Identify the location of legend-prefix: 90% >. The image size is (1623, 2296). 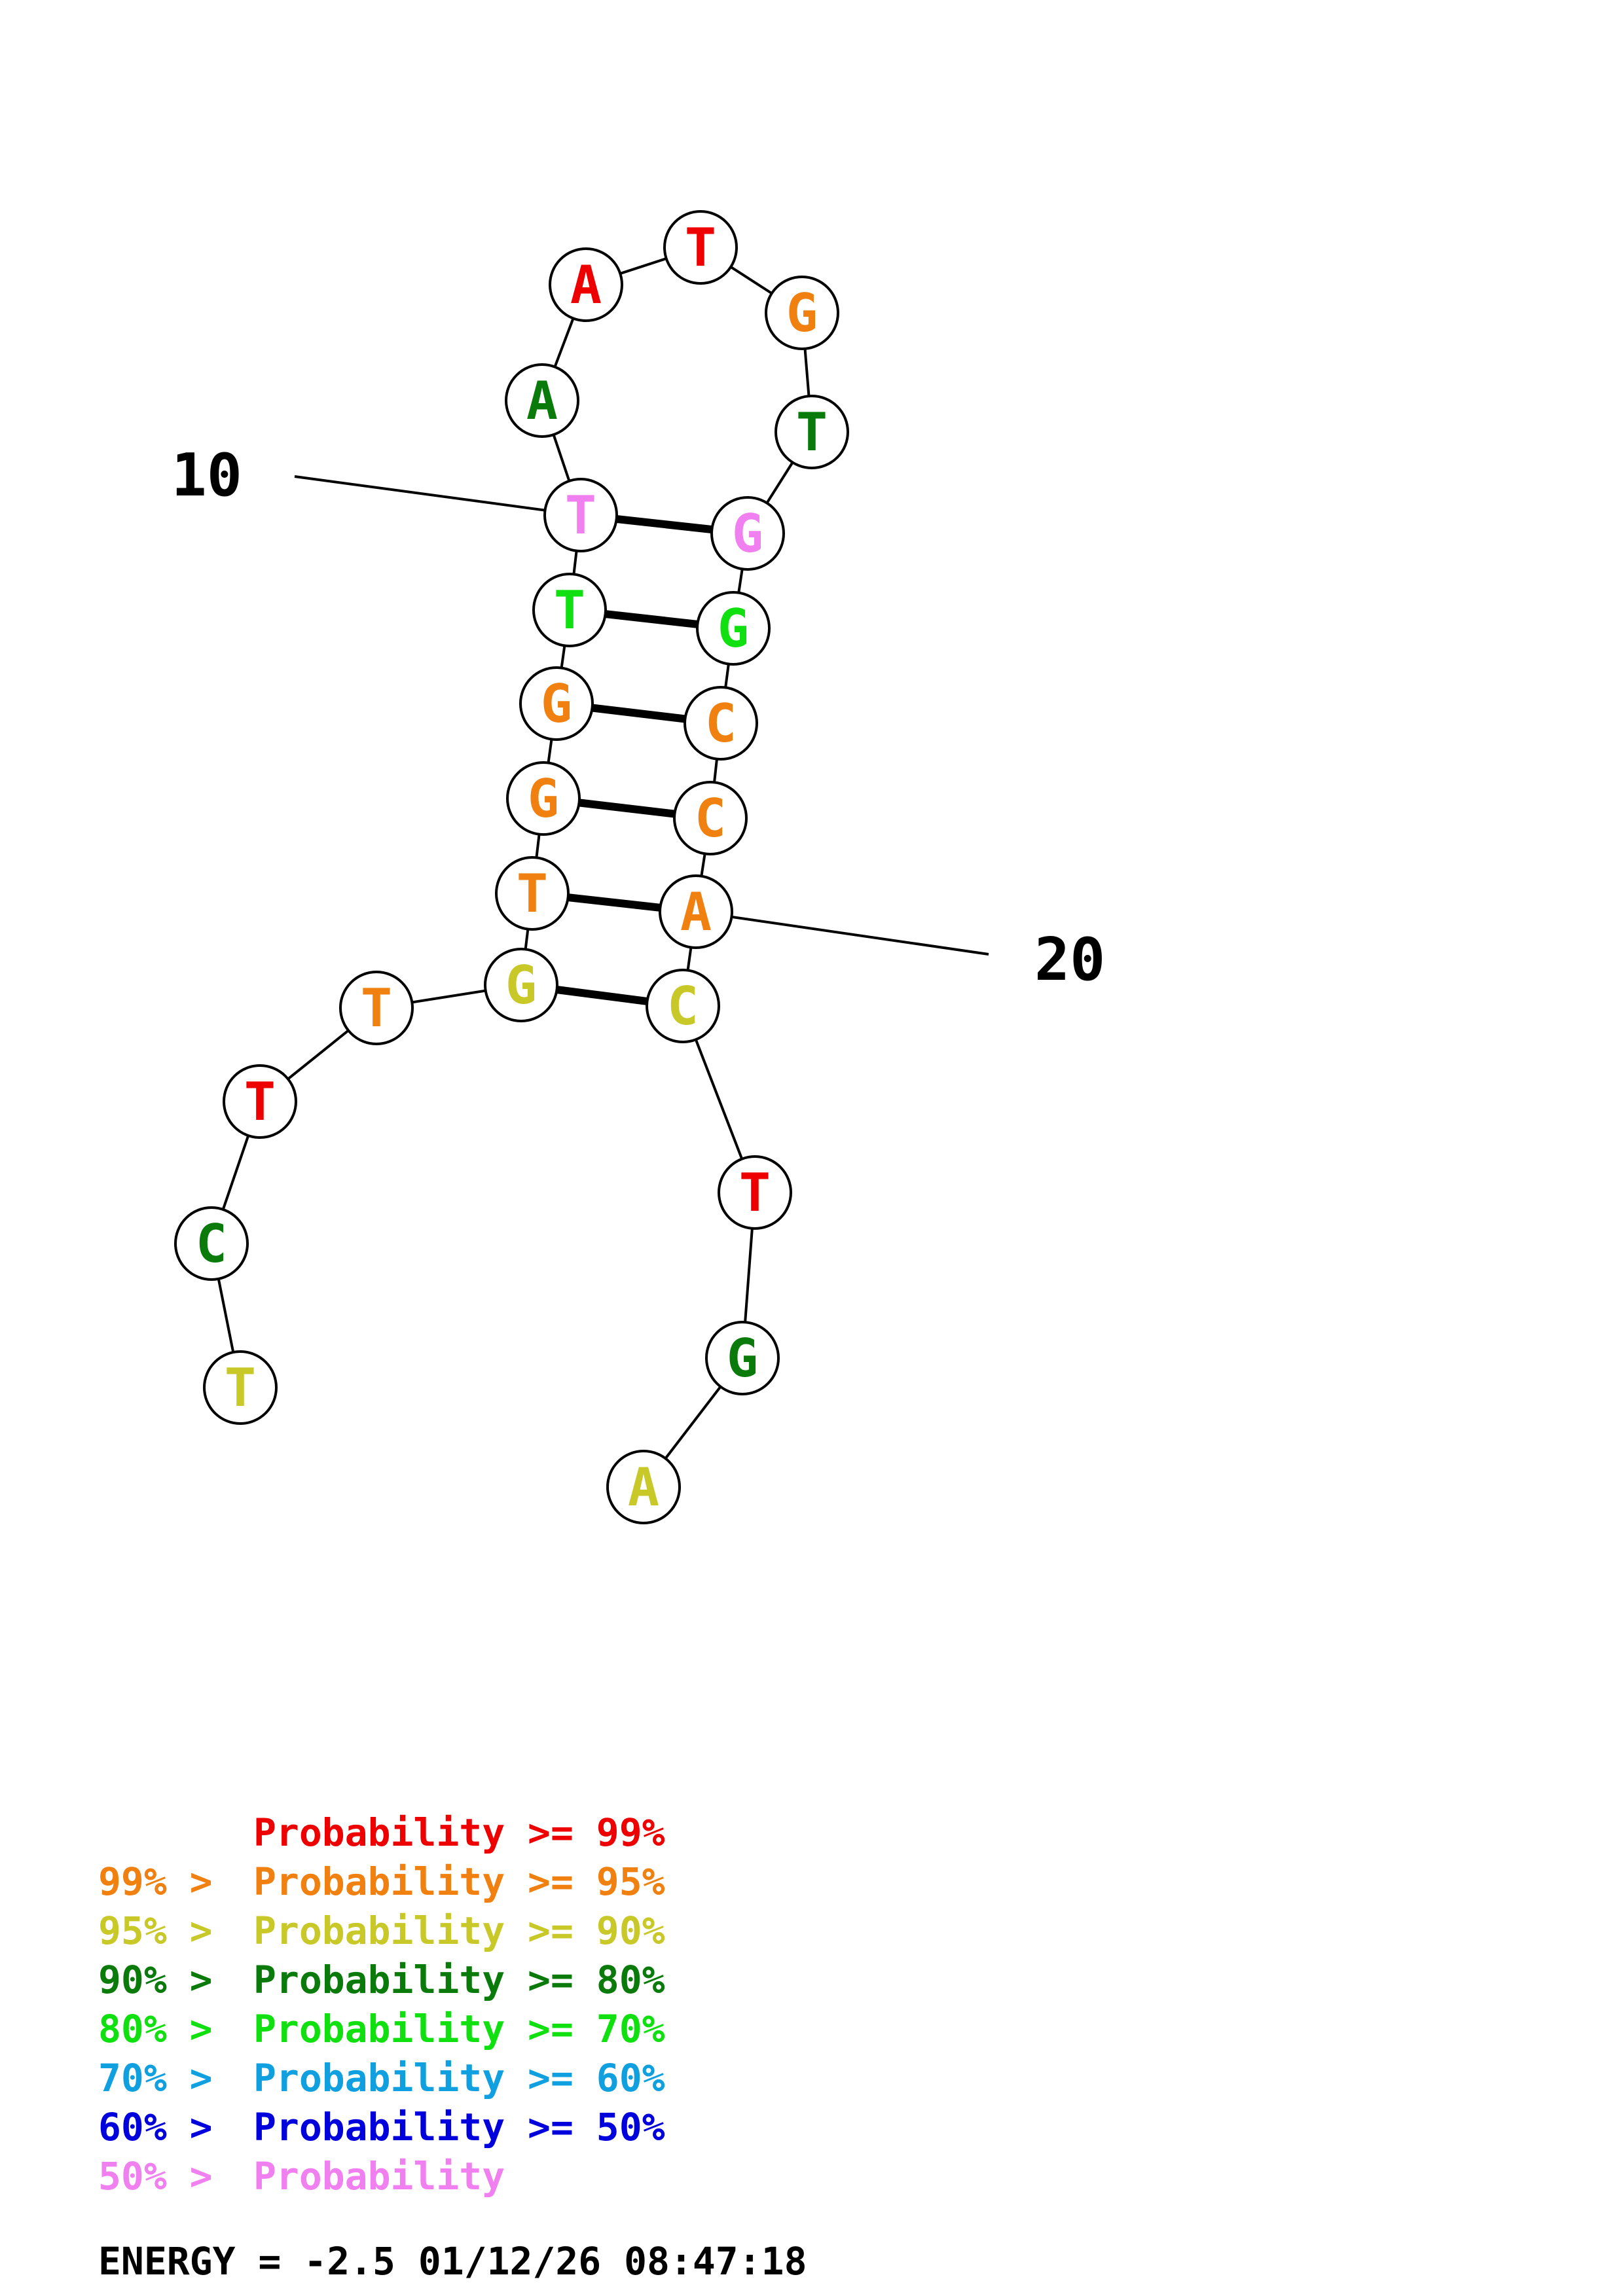
(155, 1980).